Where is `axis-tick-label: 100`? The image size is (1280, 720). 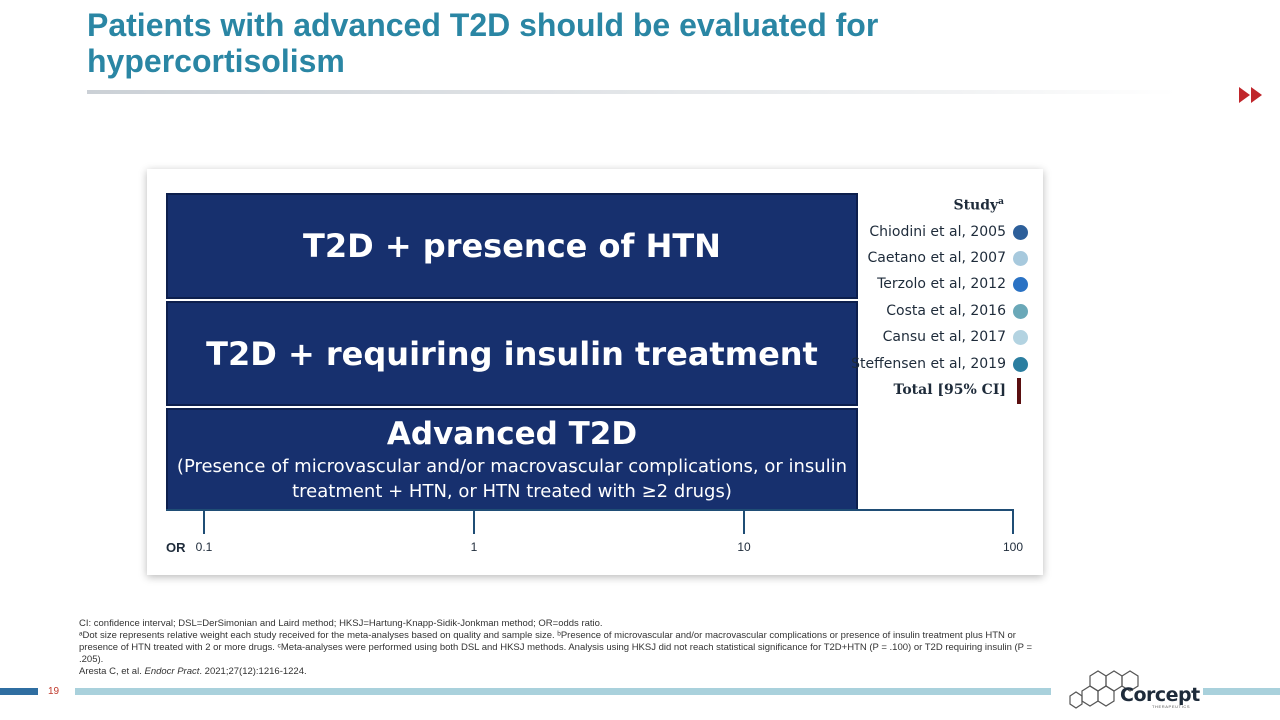 axis-tick-label: 100 is located at coordinates (1013, 547).